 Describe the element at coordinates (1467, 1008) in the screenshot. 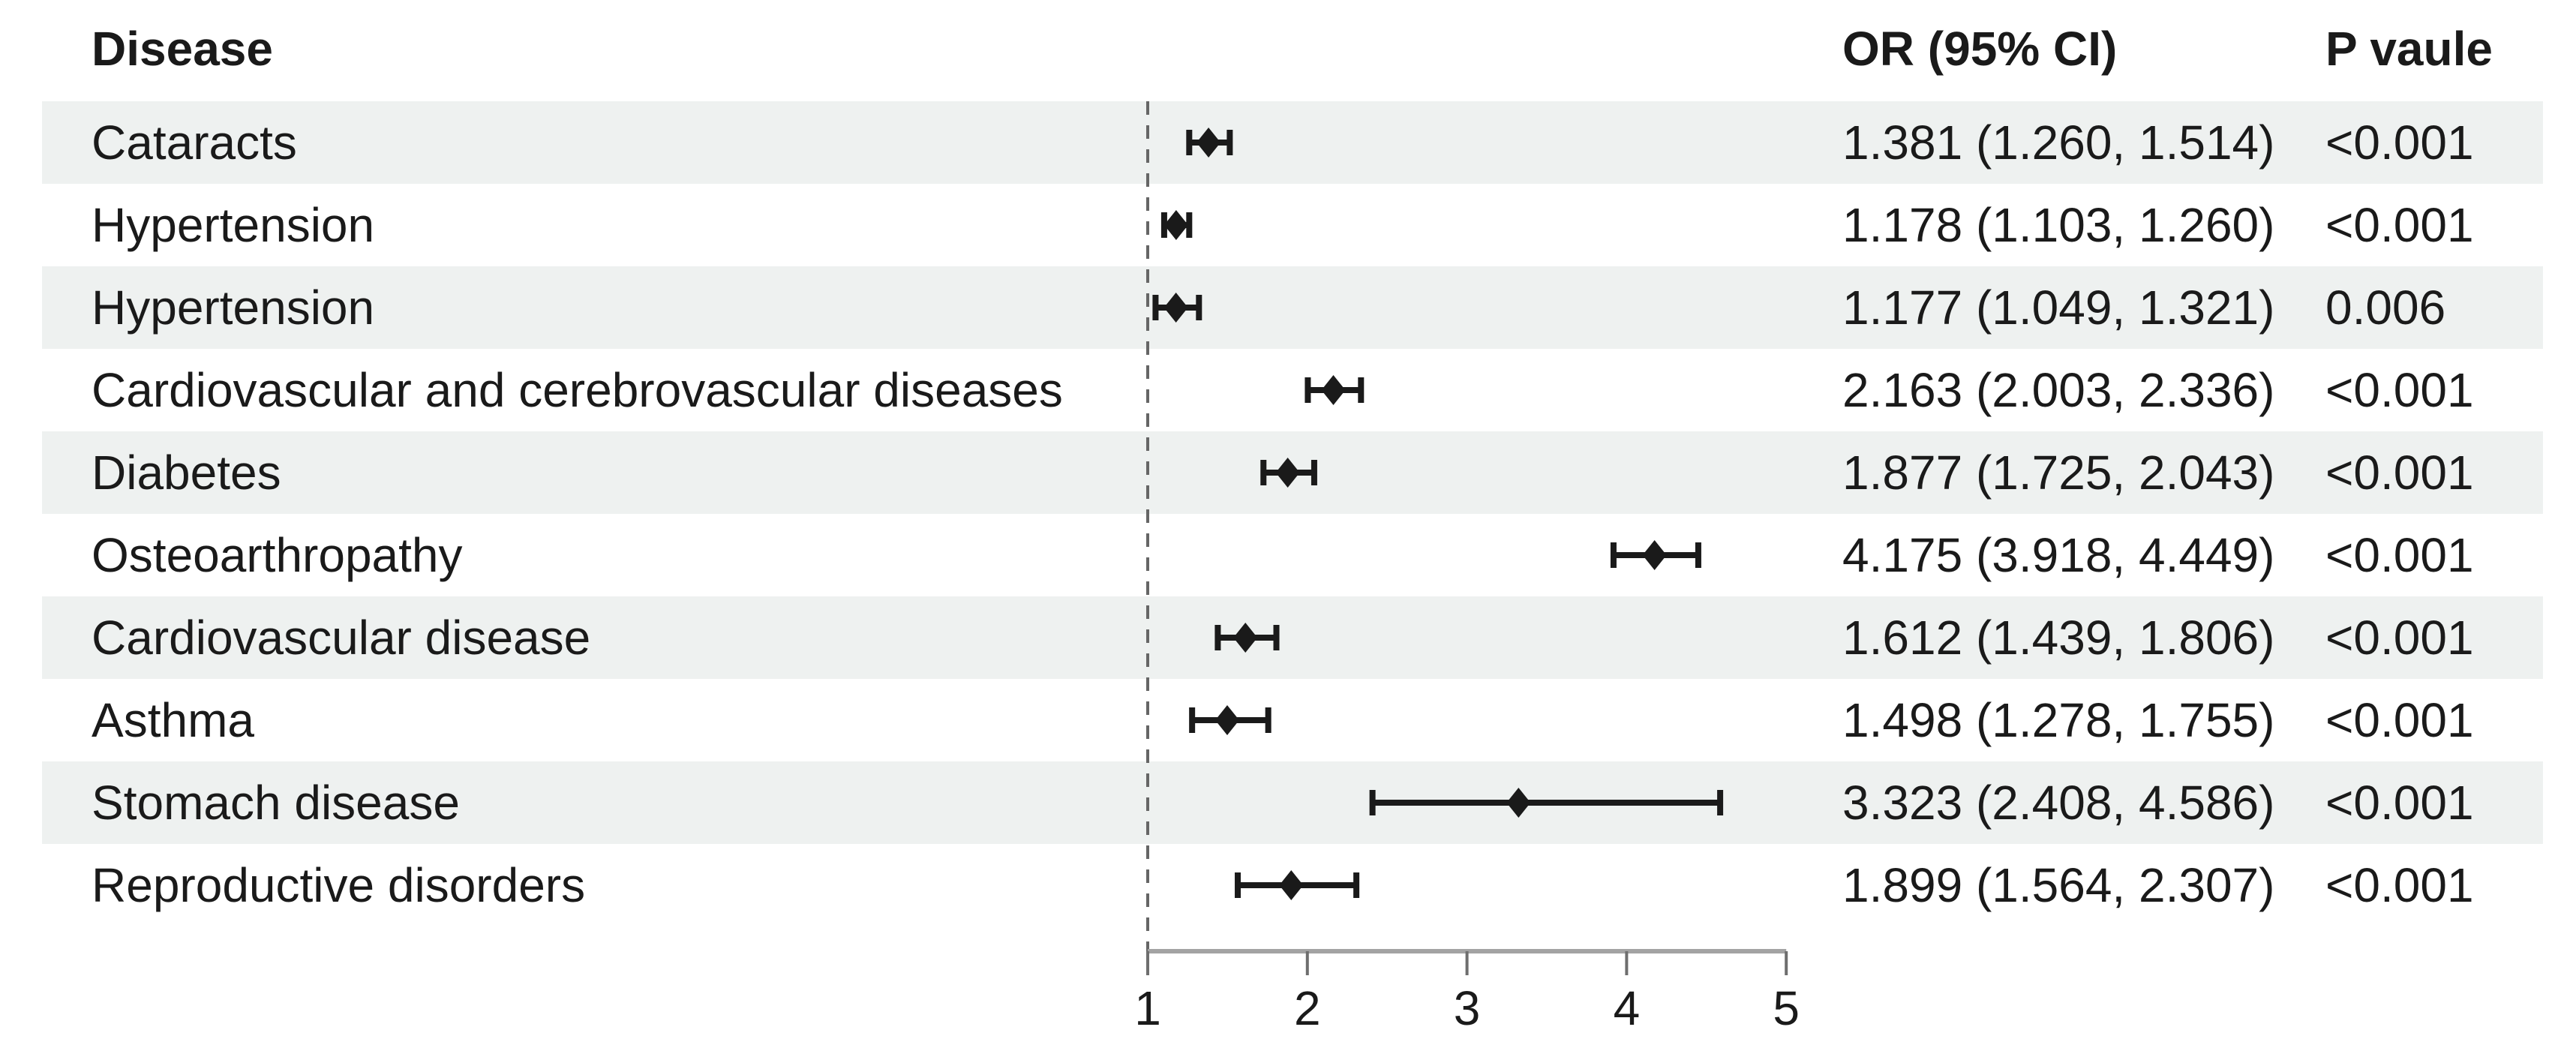

I see `x-axis-tick-label: 3` at that location.